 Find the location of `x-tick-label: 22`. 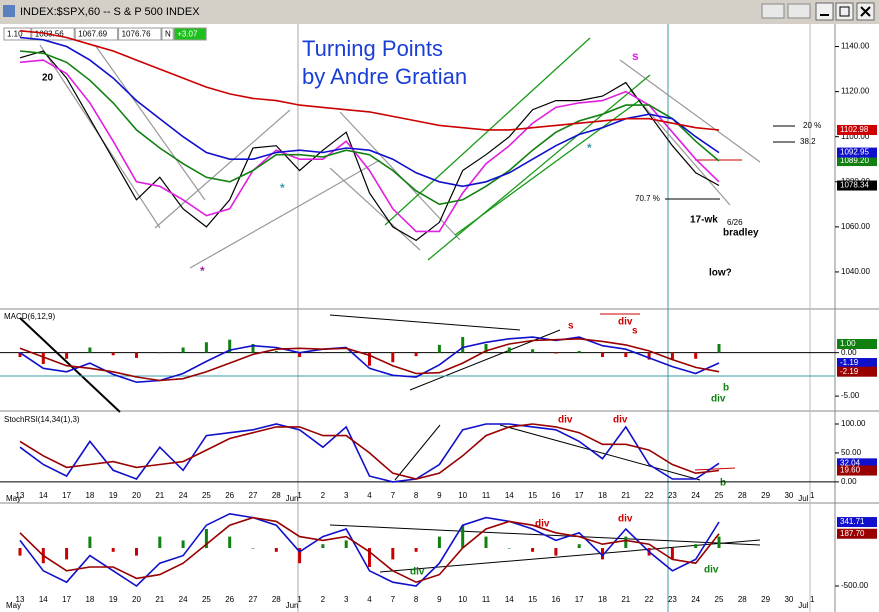

x-tick-label: 22 is located at coordinates (649, 495).